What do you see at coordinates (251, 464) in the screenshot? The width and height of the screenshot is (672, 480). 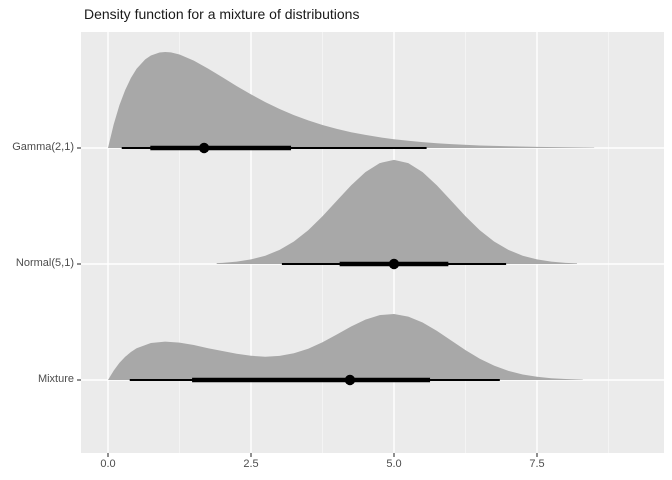 I see `x-tick-label-2-5: 2.5` at bounding box center [251, 464].